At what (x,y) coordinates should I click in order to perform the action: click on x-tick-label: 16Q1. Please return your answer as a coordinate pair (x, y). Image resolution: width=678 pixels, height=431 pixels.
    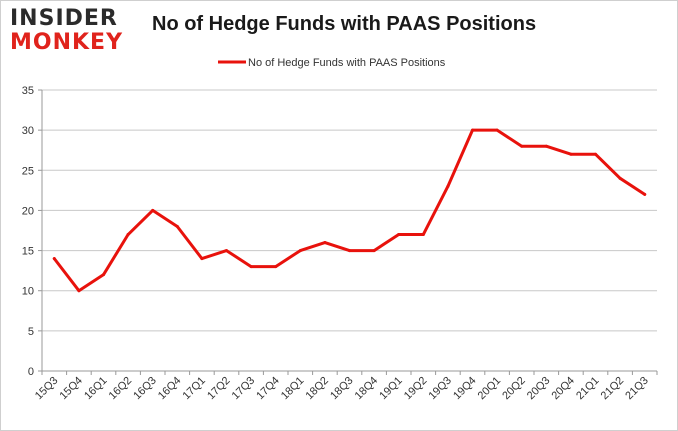
    Looking at the image, I should click on (96, 389).